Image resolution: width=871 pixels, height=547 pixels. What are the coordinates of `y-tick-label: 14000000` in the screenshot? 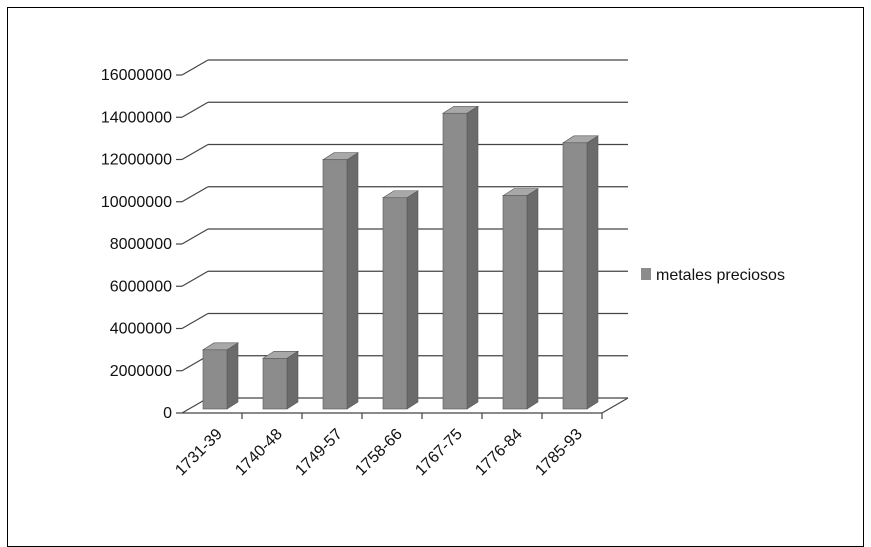 It's located at (136, 117).